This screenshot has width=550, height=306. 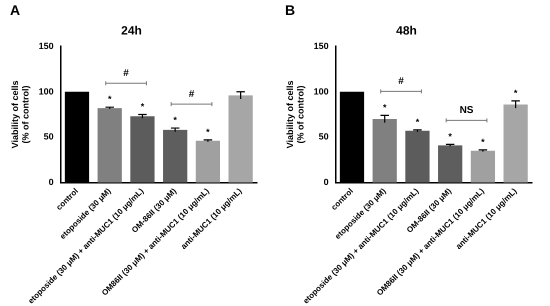 What do you see at coordinates (406, 31) in the screenshot?
I see `chart-title: 48h` at bounding box center [406, 31].